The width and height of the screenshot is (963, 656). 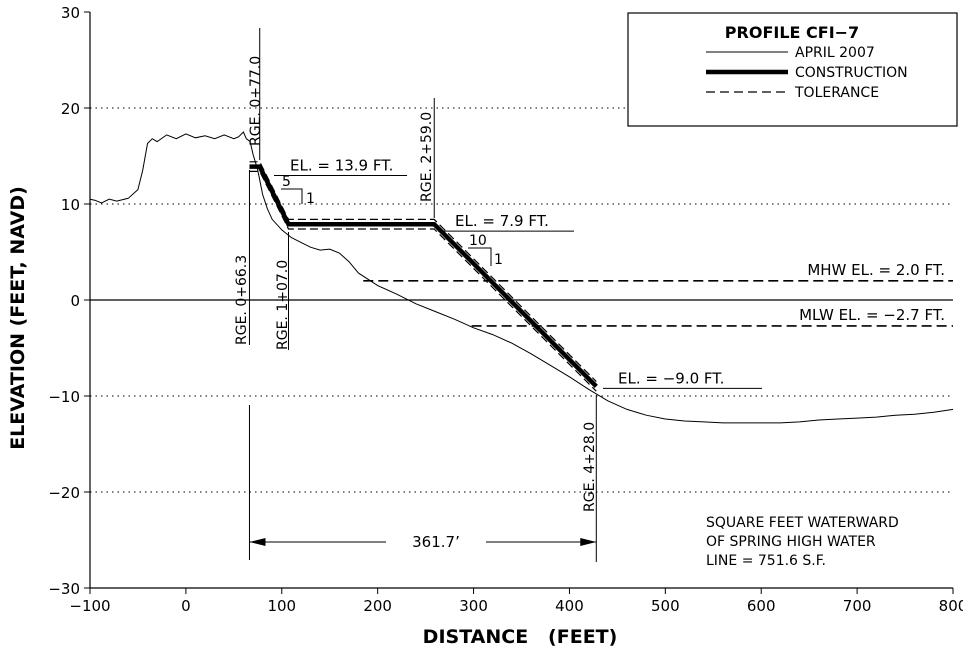 What do you see at coordinates (473, 606) in the screenshot?
I see `x-tick-label: 300` at bounding box center [473, 606].